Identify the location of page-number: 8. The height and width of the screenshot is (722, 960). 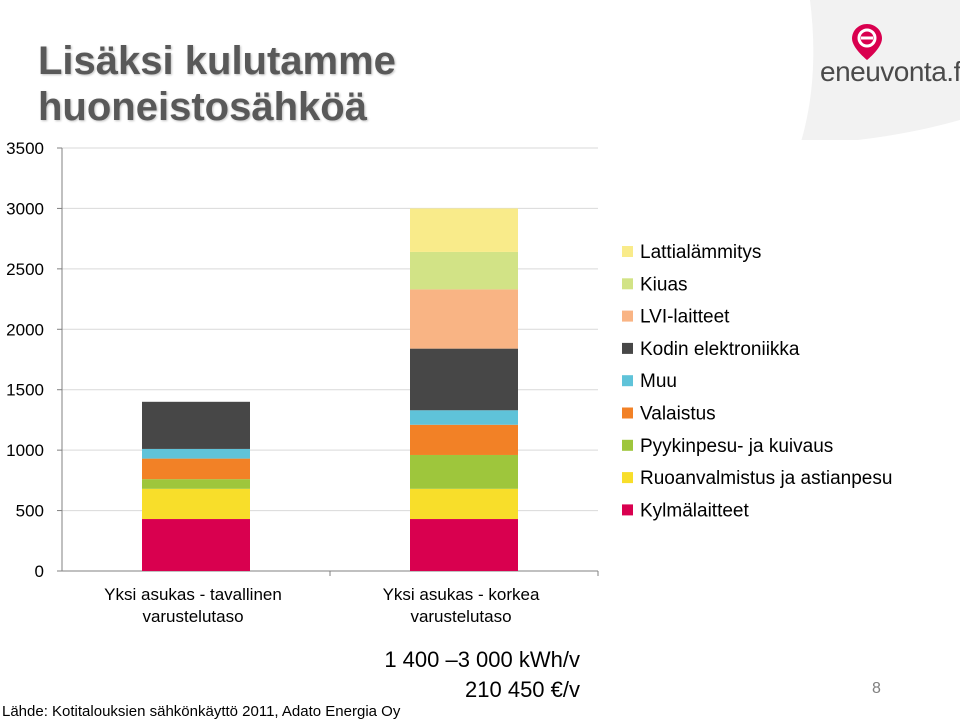
(876, 688).